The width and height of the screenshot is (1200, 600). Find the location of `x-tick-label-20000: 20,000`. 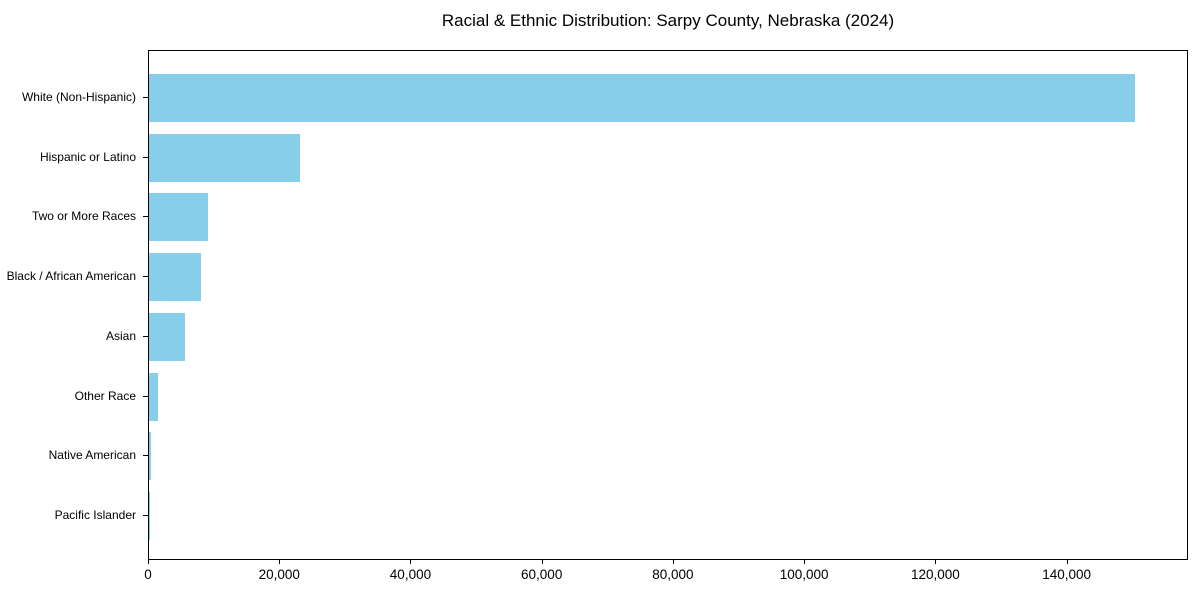

x-tick-label-20000: 20,000 is located at coordinates (279, 574).